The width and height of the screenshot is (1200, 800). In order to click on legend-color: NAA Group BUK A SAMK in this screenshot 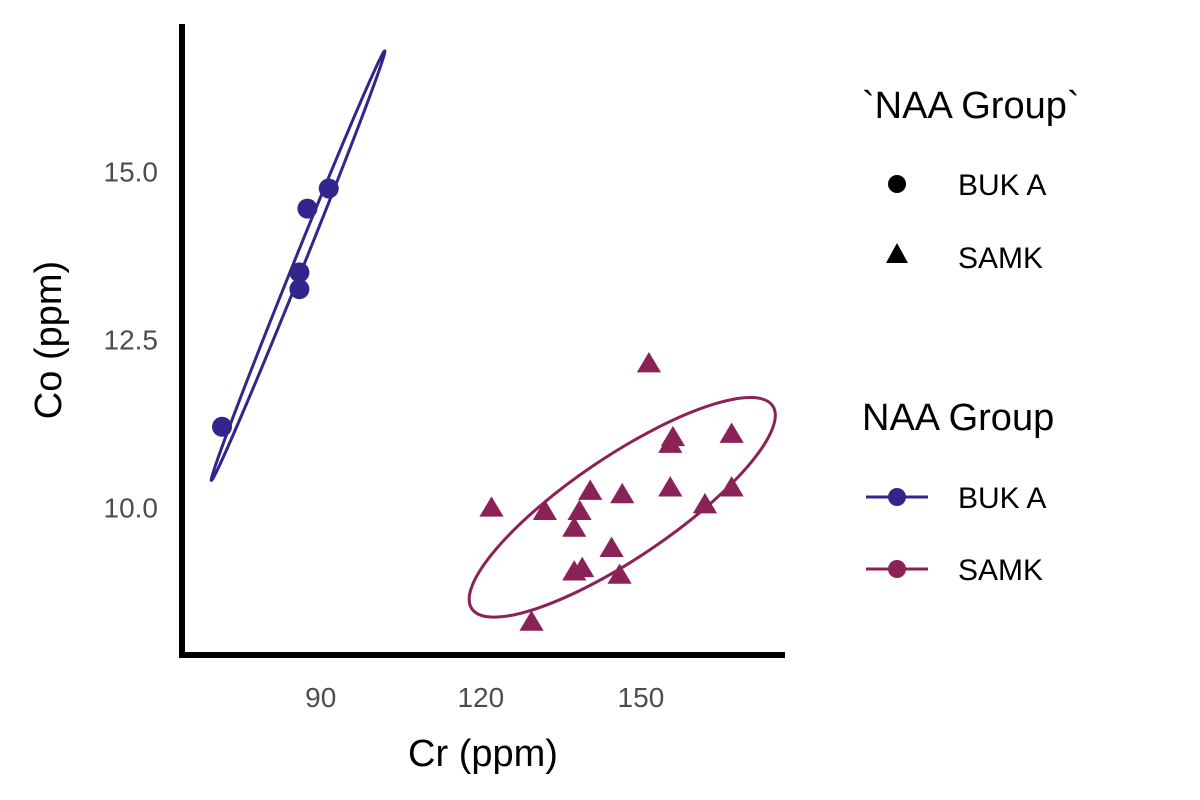, I will do `click(958, 492)`.